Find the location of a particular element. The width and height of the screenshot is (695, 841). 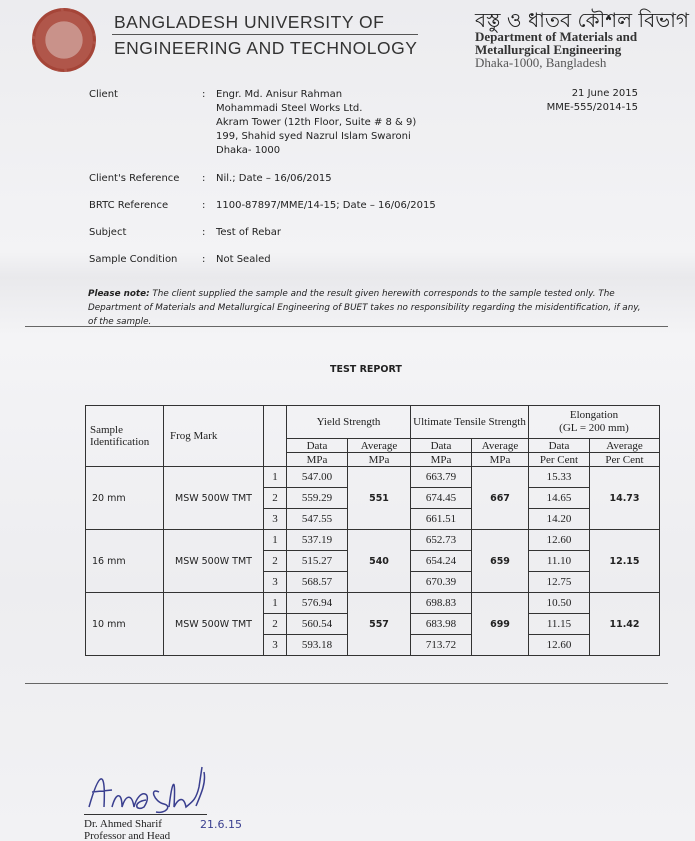

table-row: 2 515.27 654.24 11.10 is located at coordinates (373, 561).